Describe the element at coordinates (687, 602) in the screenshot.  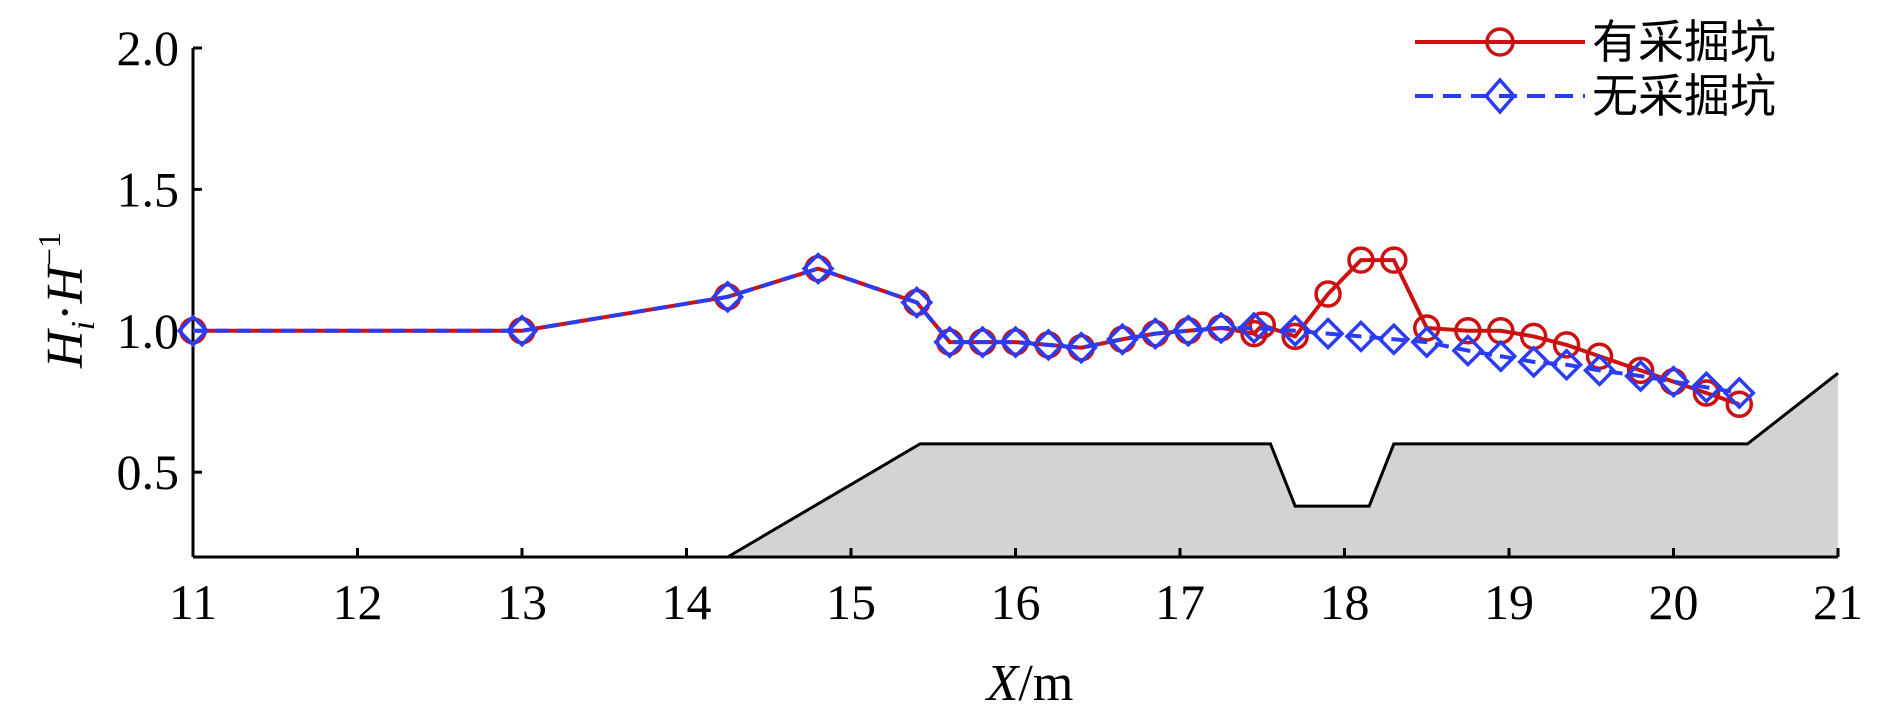
I see `x-tick-label: 14` at that location.